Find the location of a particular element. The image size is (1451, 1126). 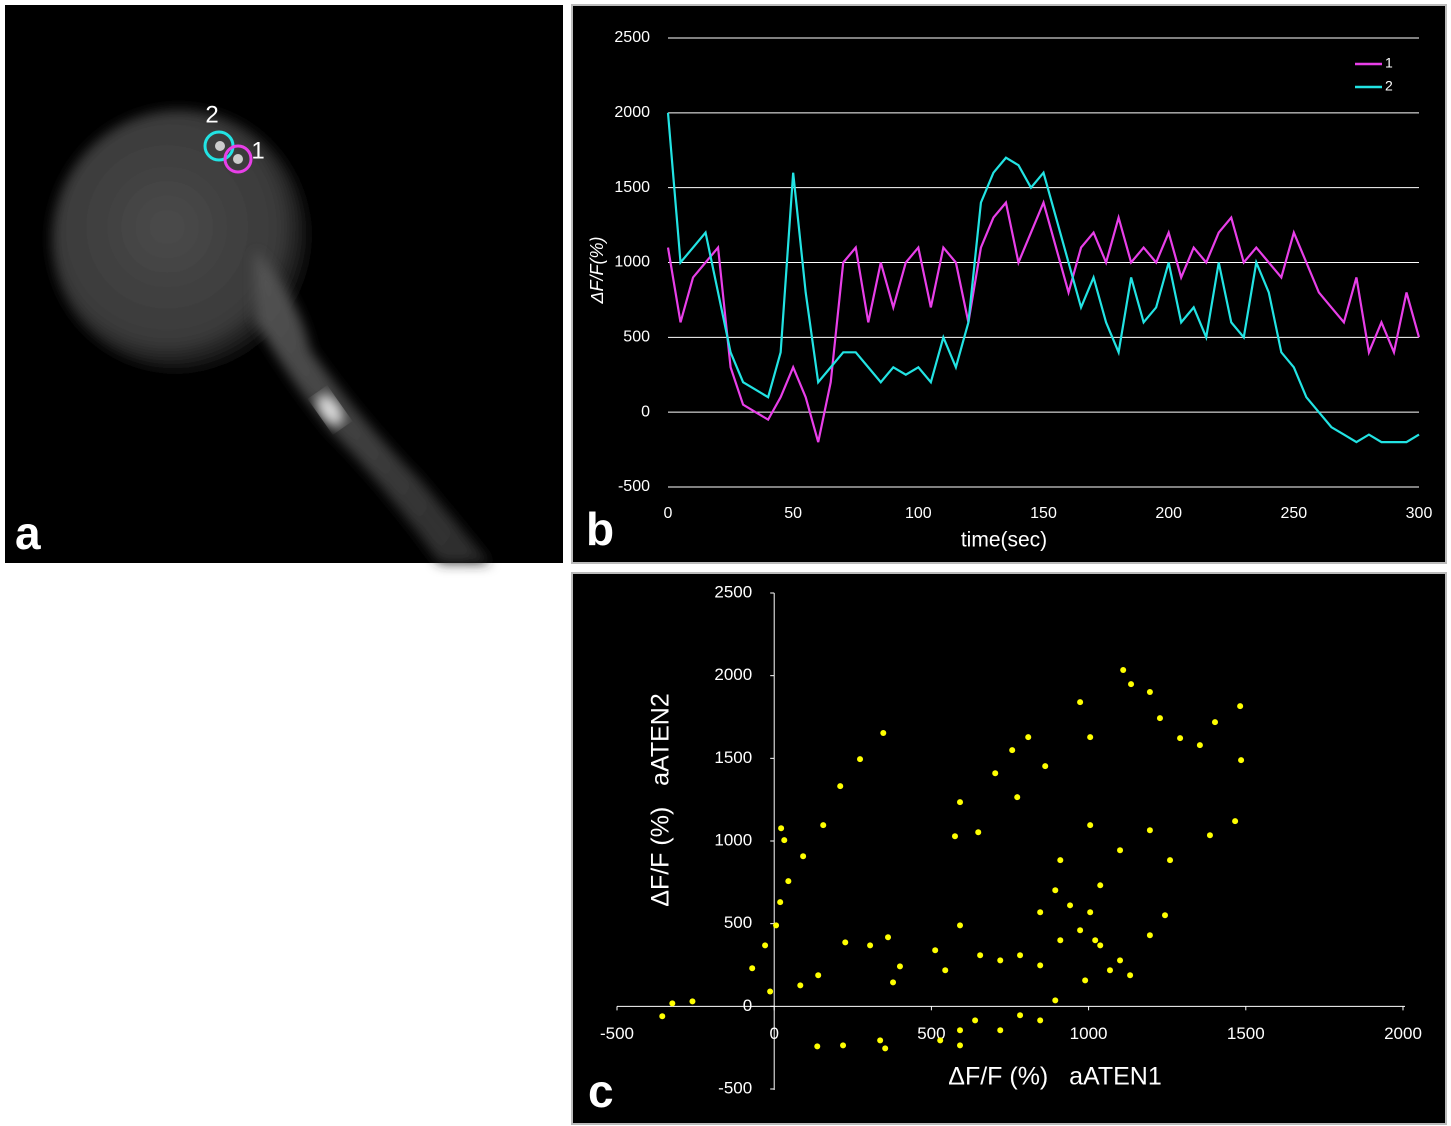

x-tick-label: 300 is located at coordinates (1419, 513).